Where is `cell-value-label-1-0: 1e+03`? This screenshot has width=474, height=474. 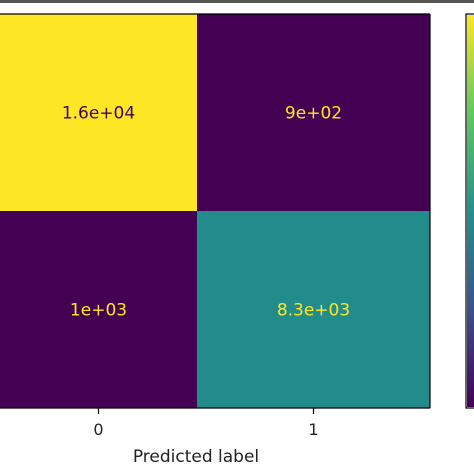 cell-value-label-1-0: 1e+03 is located at coordinates (98, 311).